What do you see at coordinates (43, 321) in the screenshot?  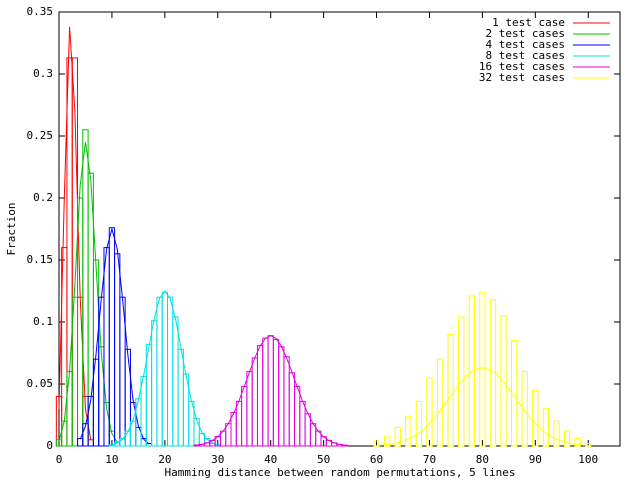 I see `y-tick-label: 0.1` at bounding box center [43, 321].